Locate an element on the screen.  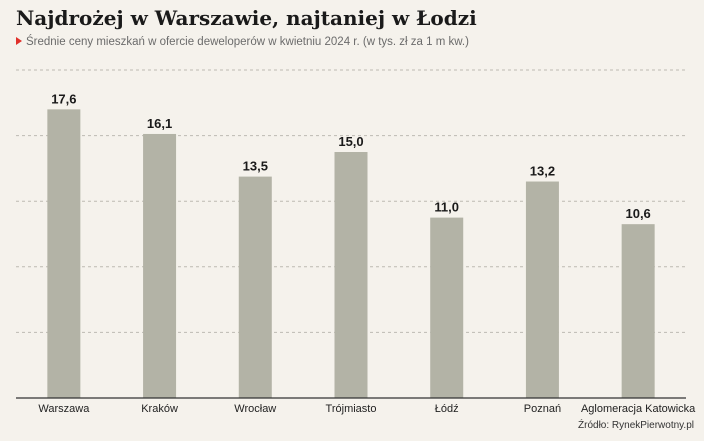
x-tick-label: Trójmiasto is located at coordinates (351, 409).